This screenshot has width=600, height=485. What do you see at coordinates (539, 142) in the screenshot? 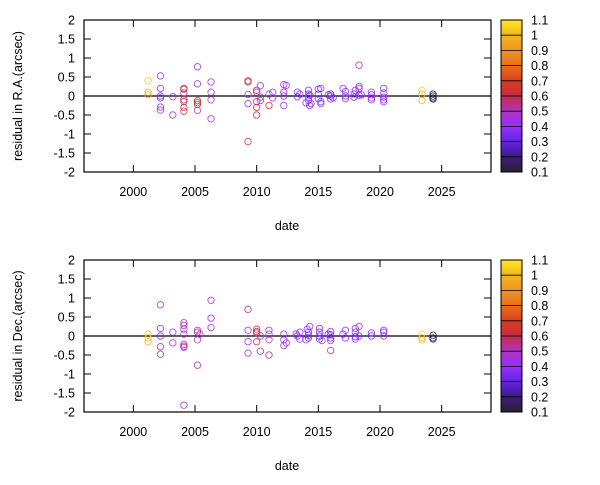
I see `colorbar-tick-label: 0.3` at bounding box center [539, 142].